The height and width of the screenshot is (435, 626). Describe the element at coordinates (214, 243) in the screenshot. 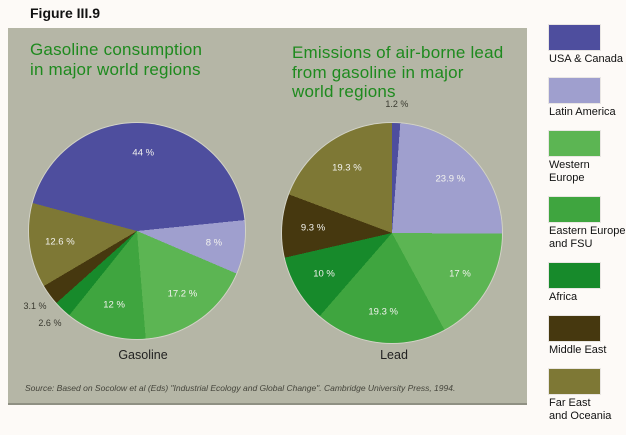

I see `pie-slice-label: 8 %` at that location.